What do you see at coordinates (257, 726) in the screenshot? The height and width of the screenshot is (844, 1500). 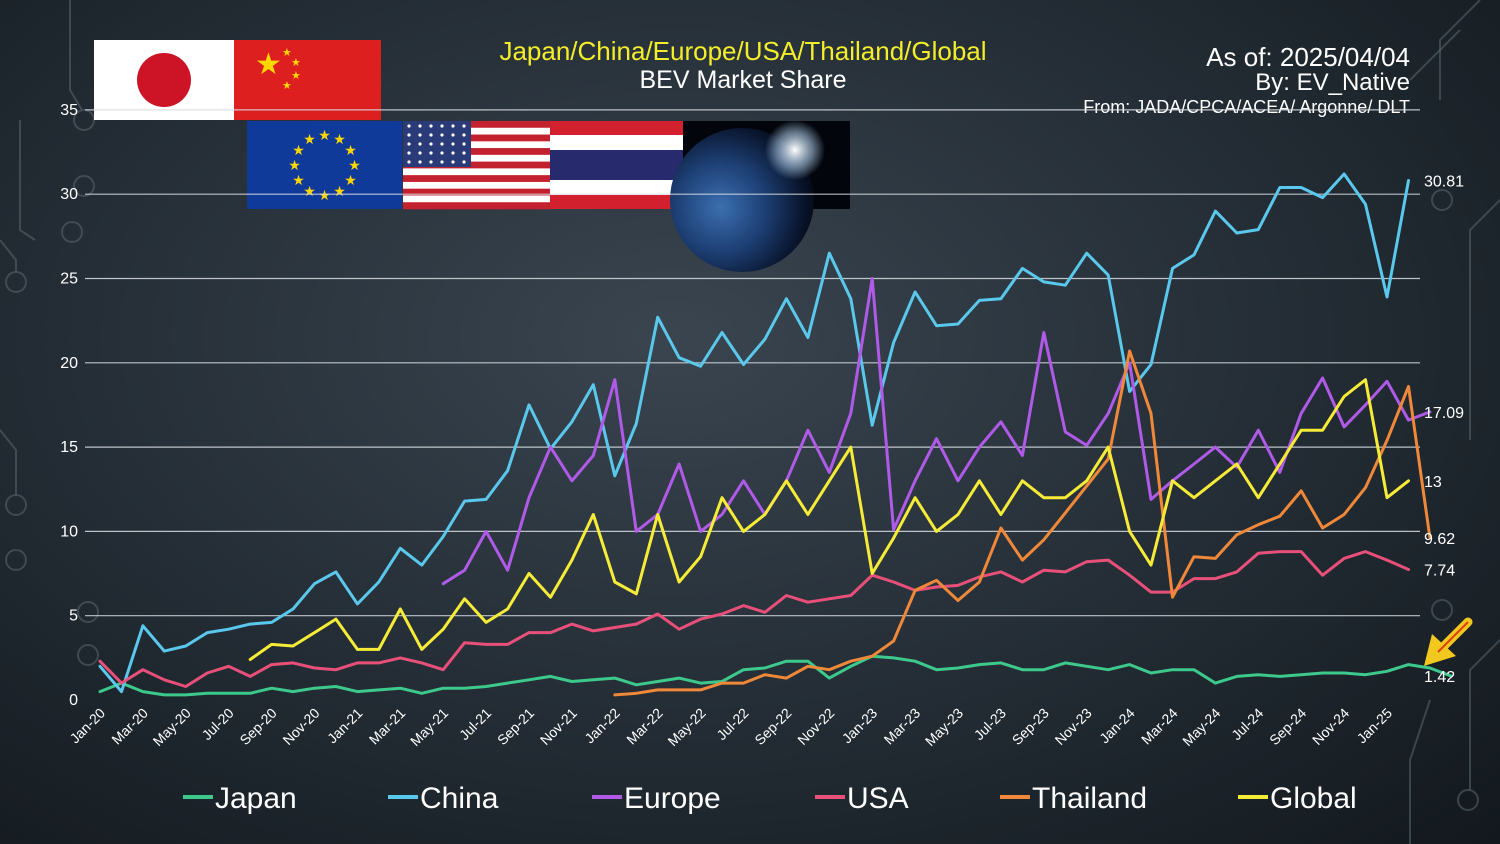 I see `x-tick-label: Sep-20` at bounding box center [257, 726].